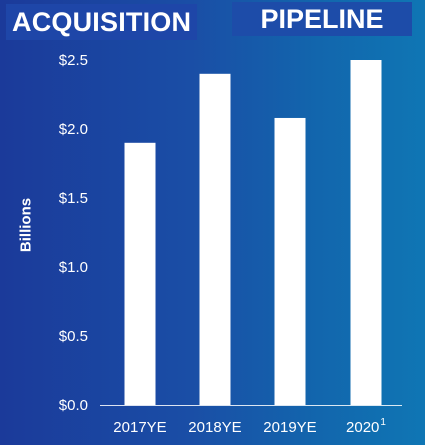 The width and height of the screenshot is (425, 445). What do you see at coordinates (289, 427) in the screenshot?
I see `x-tick-label: 2019YE` at bounding box center [289, 427].